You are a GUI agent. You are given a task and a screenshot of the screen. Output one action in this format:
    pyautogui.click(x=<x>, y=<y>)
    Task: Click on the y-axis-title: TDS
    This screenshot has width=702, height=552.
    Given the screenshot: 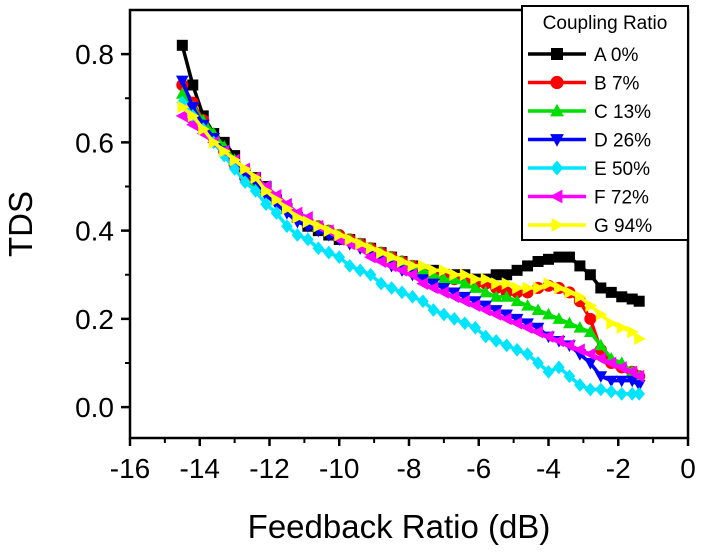 What is the action you would take?
    pyautogui.click(x=20, y=224)
    